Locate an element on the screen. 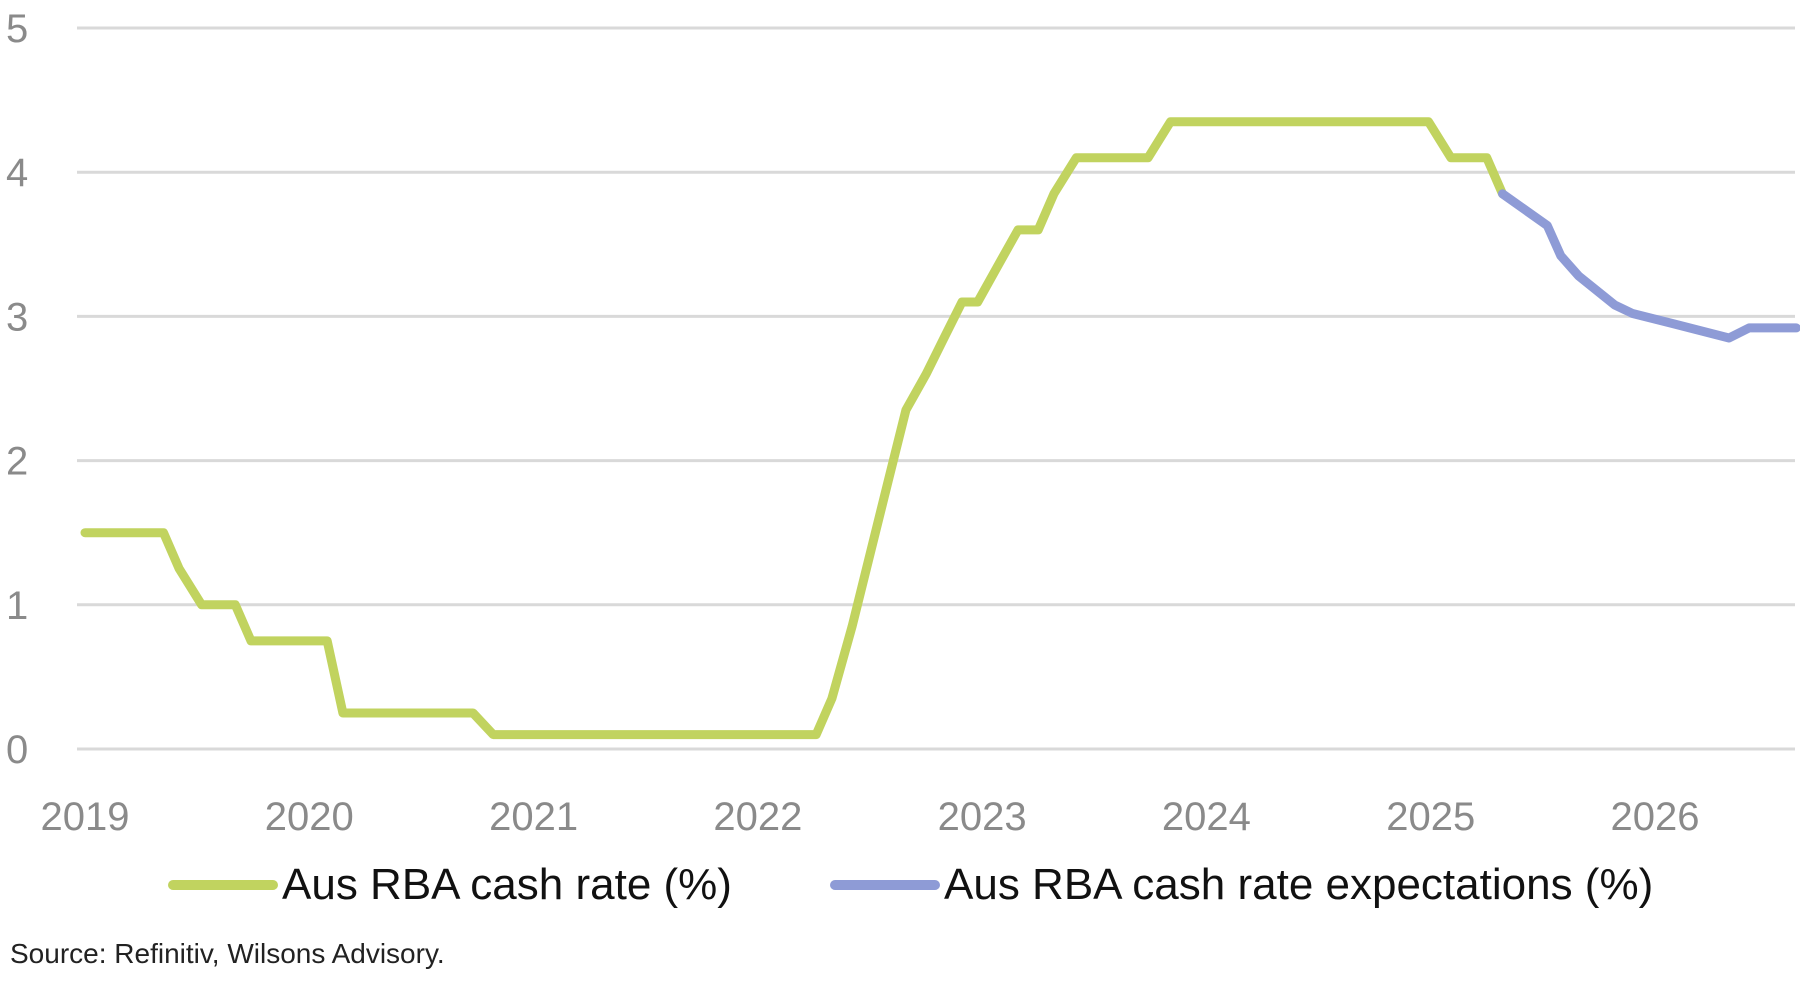 Image resolution: width=1800 pixels, height=1002 pixels. legend-label-expectations: Aus RBA cash rate expectations (%) is located at coordinates (1299, 884).